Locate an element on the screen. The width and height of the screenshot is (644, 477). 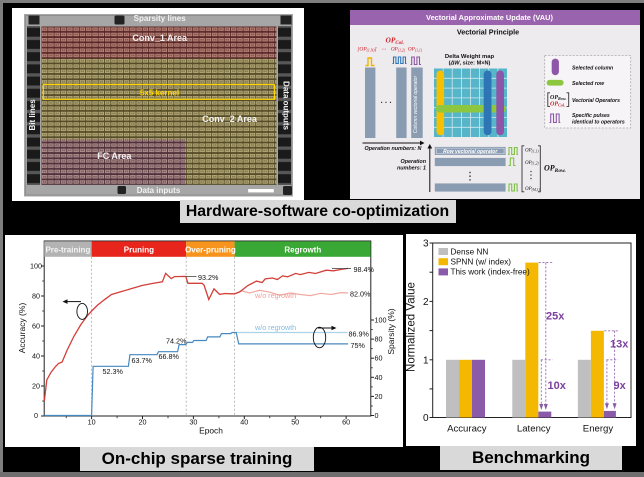
svg-text: 2 is located at coordinates (426, 302).